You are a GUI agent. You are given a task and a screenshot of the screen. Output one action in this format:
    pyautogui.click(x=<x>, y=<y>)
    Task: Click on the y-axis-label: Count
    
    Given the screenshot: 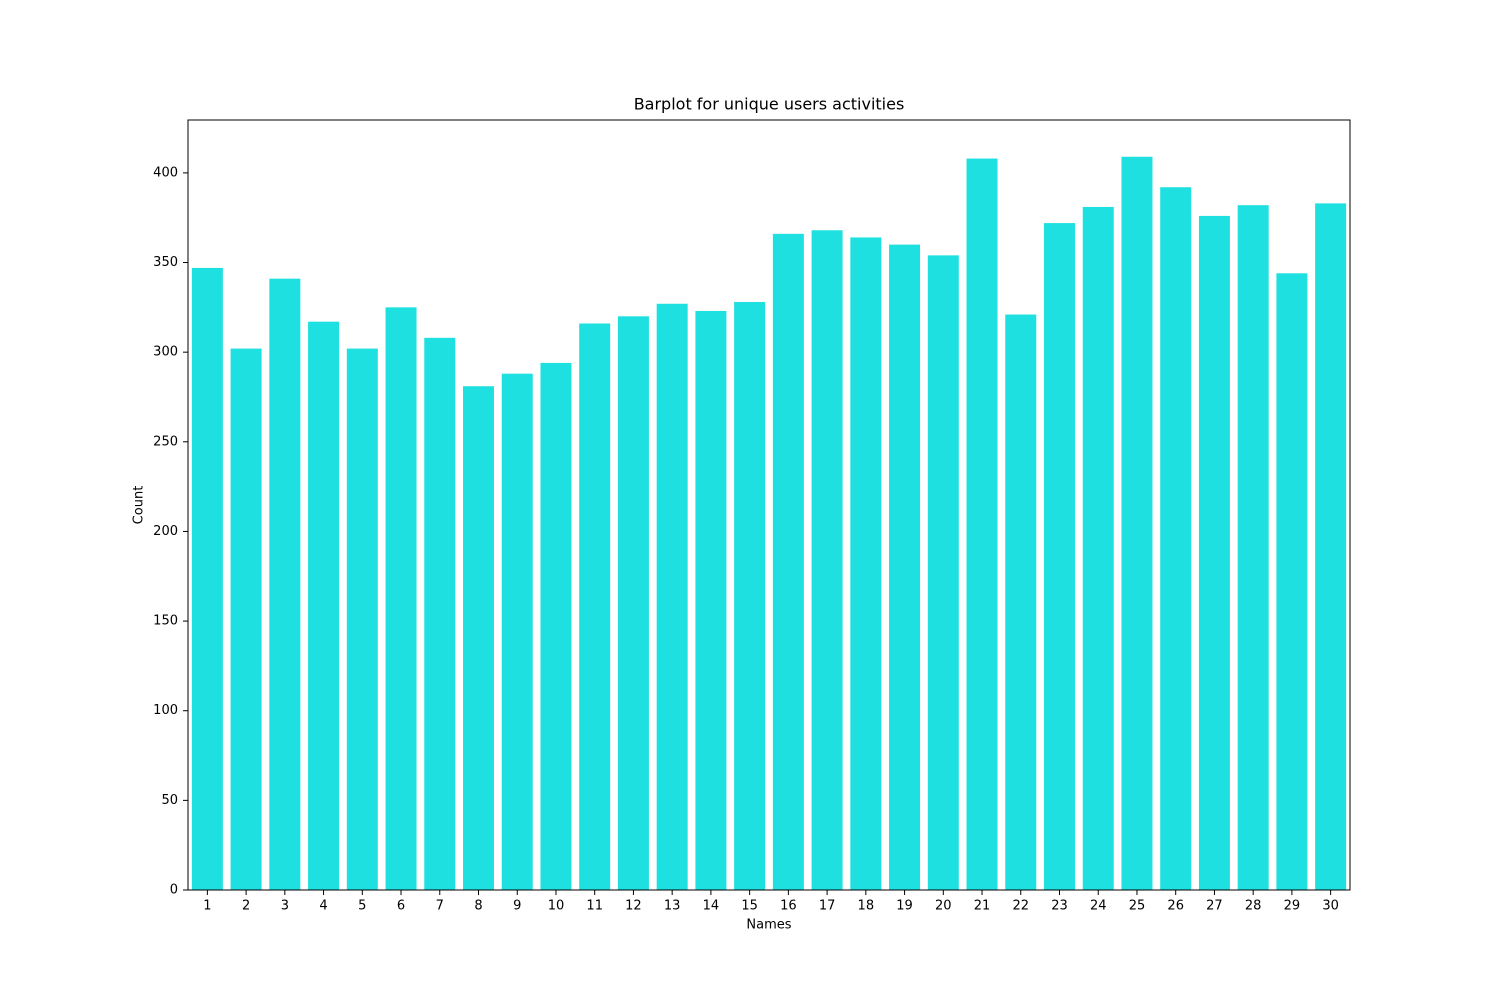 What is the action you would take?
    pyautogui.click(x=139, y=505)
    